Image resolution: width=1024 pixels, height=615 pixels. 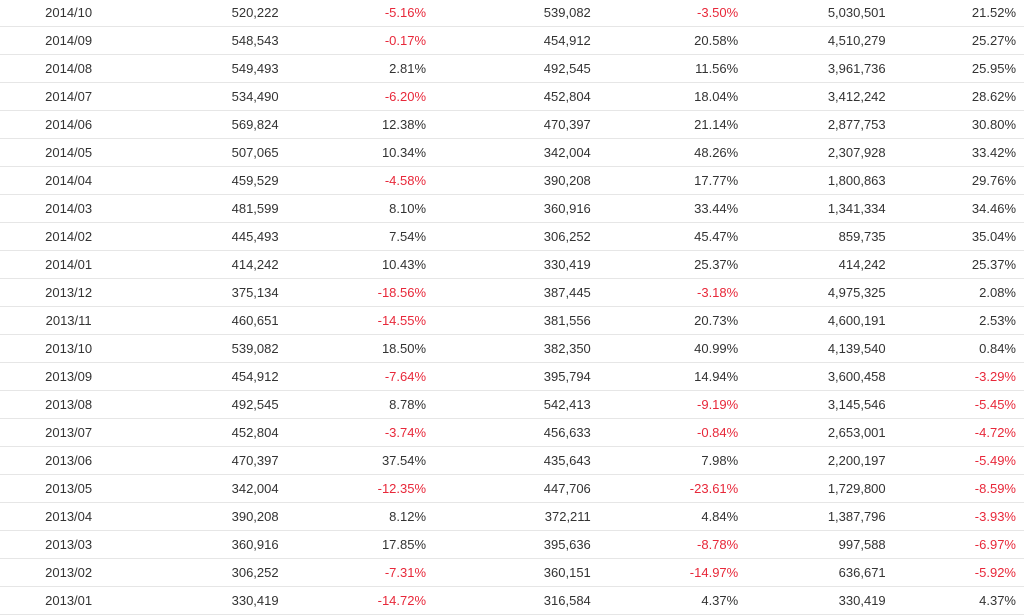 What do you see at coordinates (255, 460) in the screenshot?
I see `value-a-cell-text: 470,397` at bounding box center [255, 460].